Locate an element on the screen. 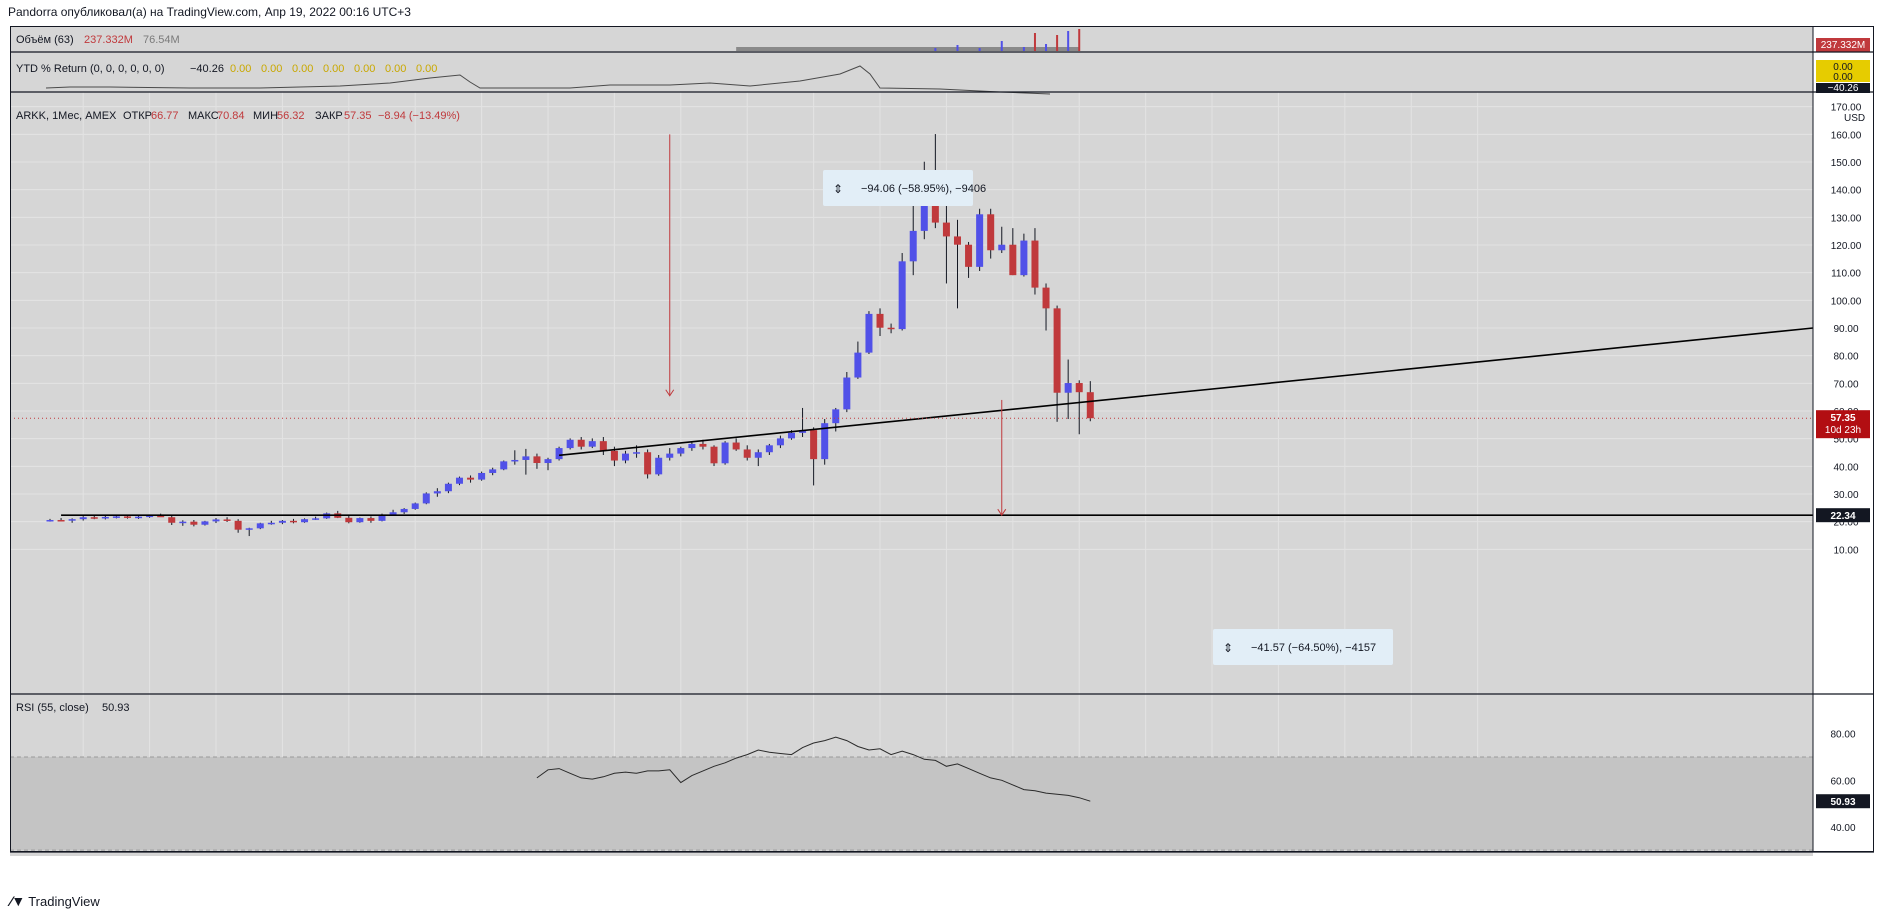 This screenshot has height=920, width=1890. price-tick-label: 40.00 is located at coordinates (1845, 467).